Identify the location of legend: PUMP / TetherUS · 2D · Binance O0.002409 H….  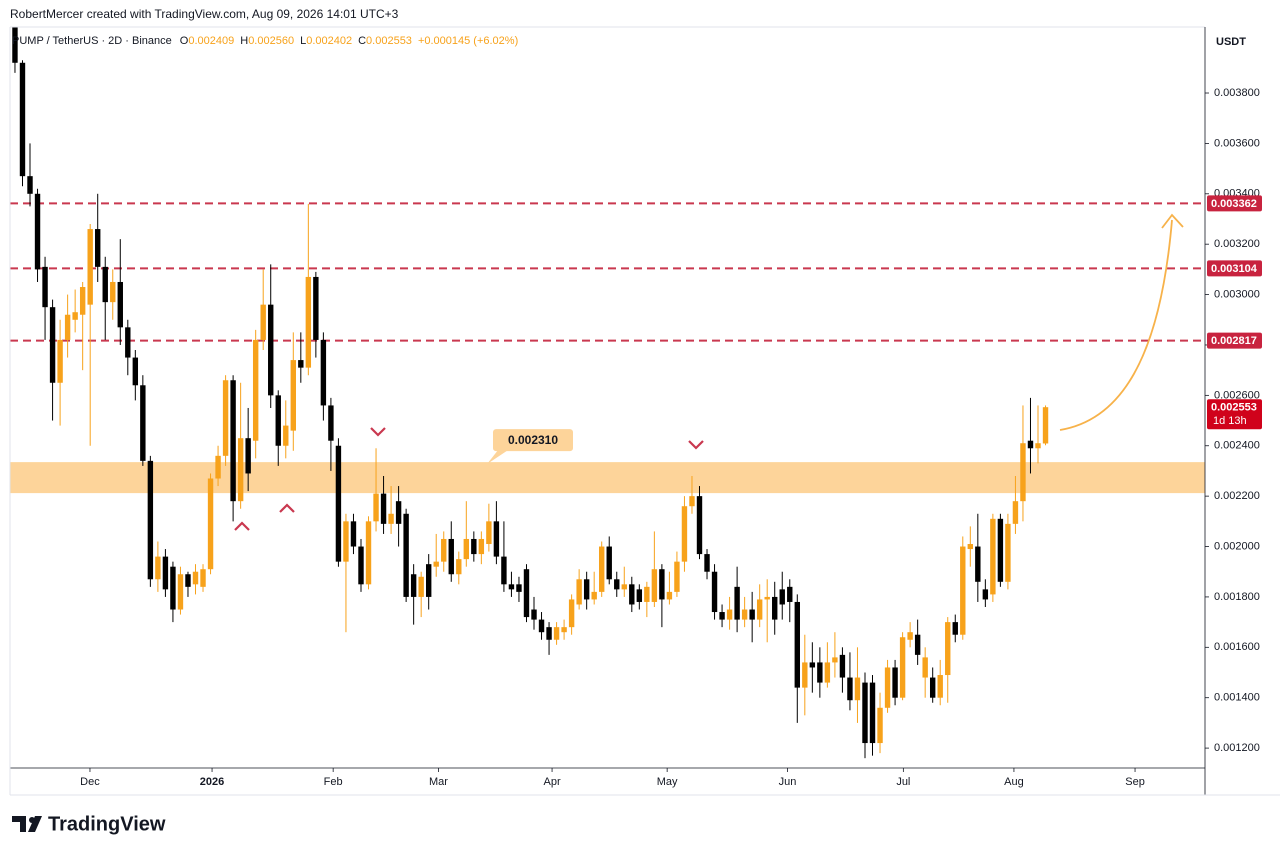
(265, 41).